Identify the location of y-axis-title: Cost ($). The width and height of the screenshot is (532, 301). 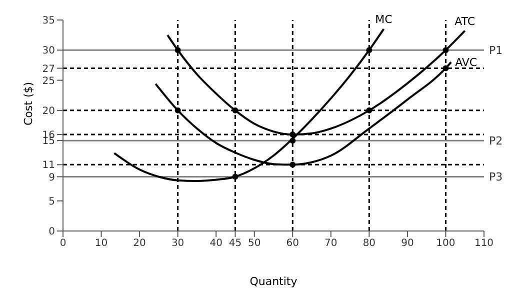
(28, 104).